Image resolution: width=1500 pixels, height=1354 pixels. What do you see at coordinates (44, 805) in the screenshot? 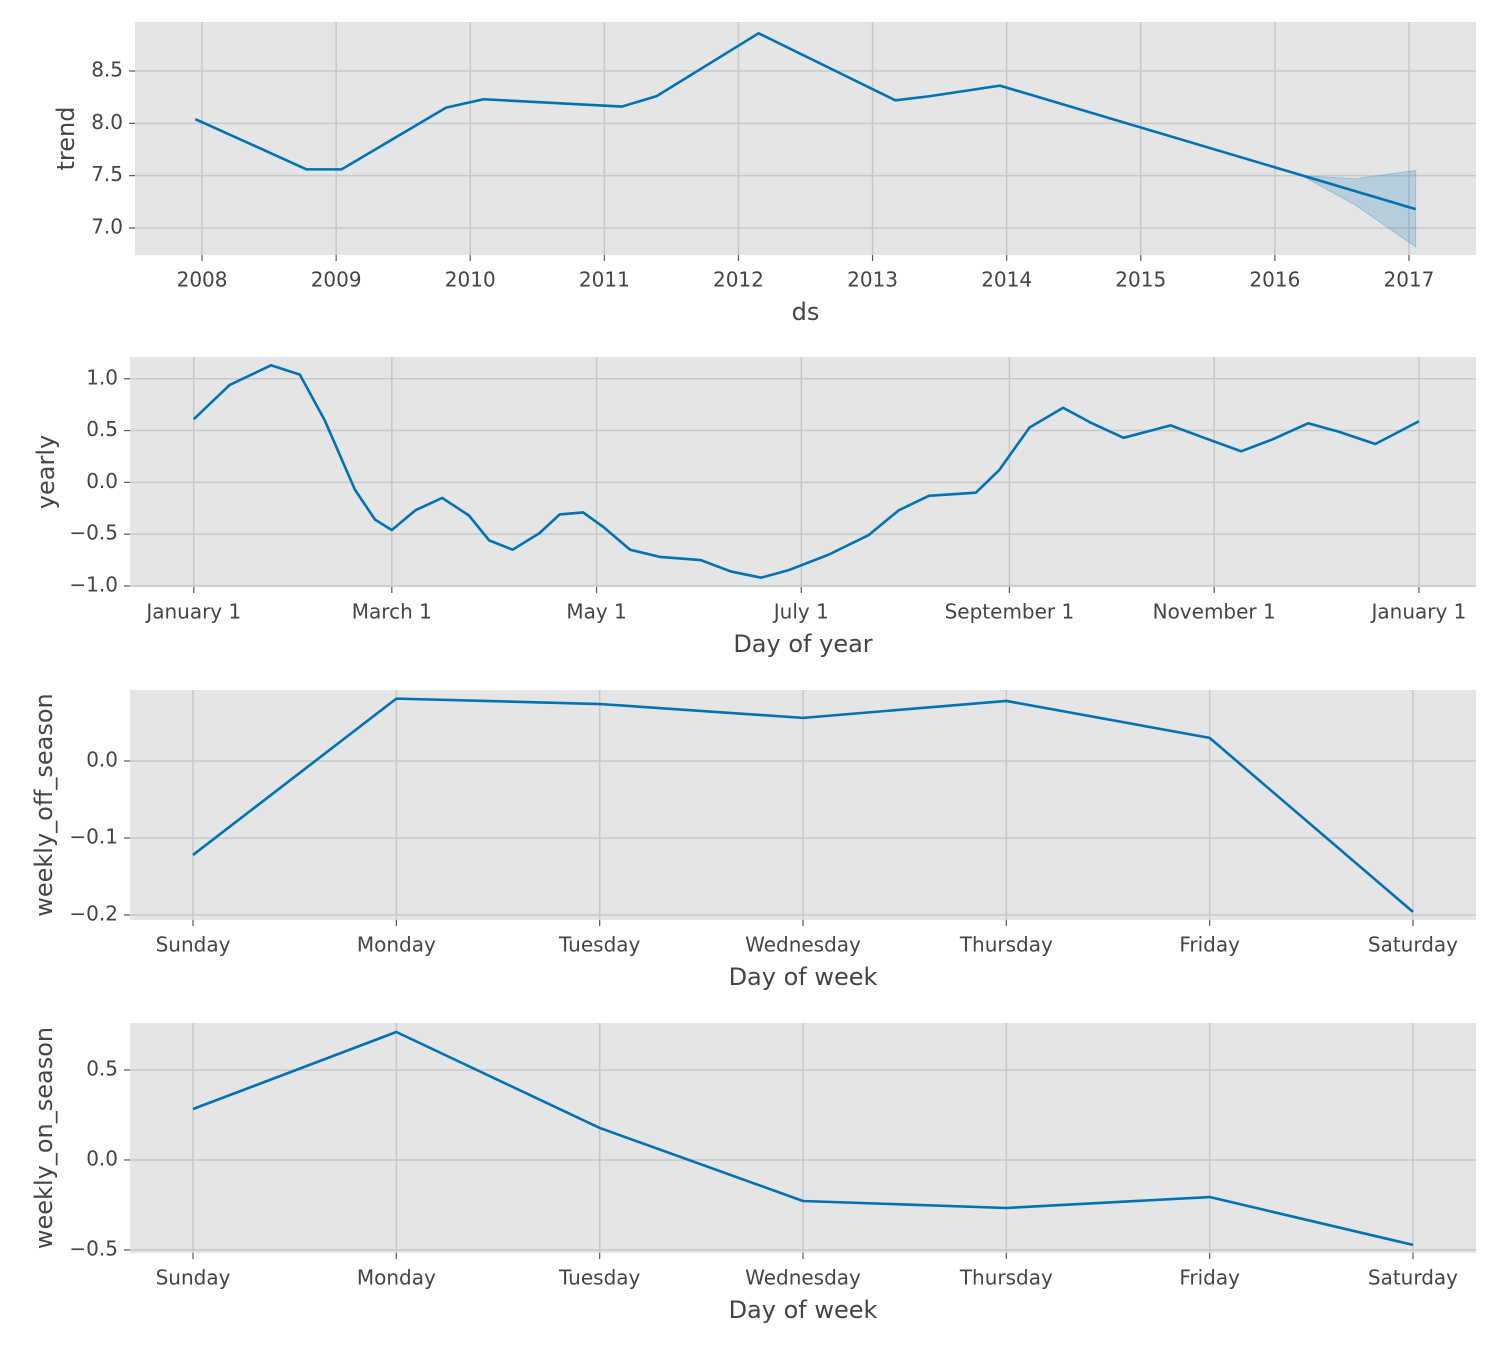
I see `y-axis-label: weekly_off_season` at bounding box center [44, 805].